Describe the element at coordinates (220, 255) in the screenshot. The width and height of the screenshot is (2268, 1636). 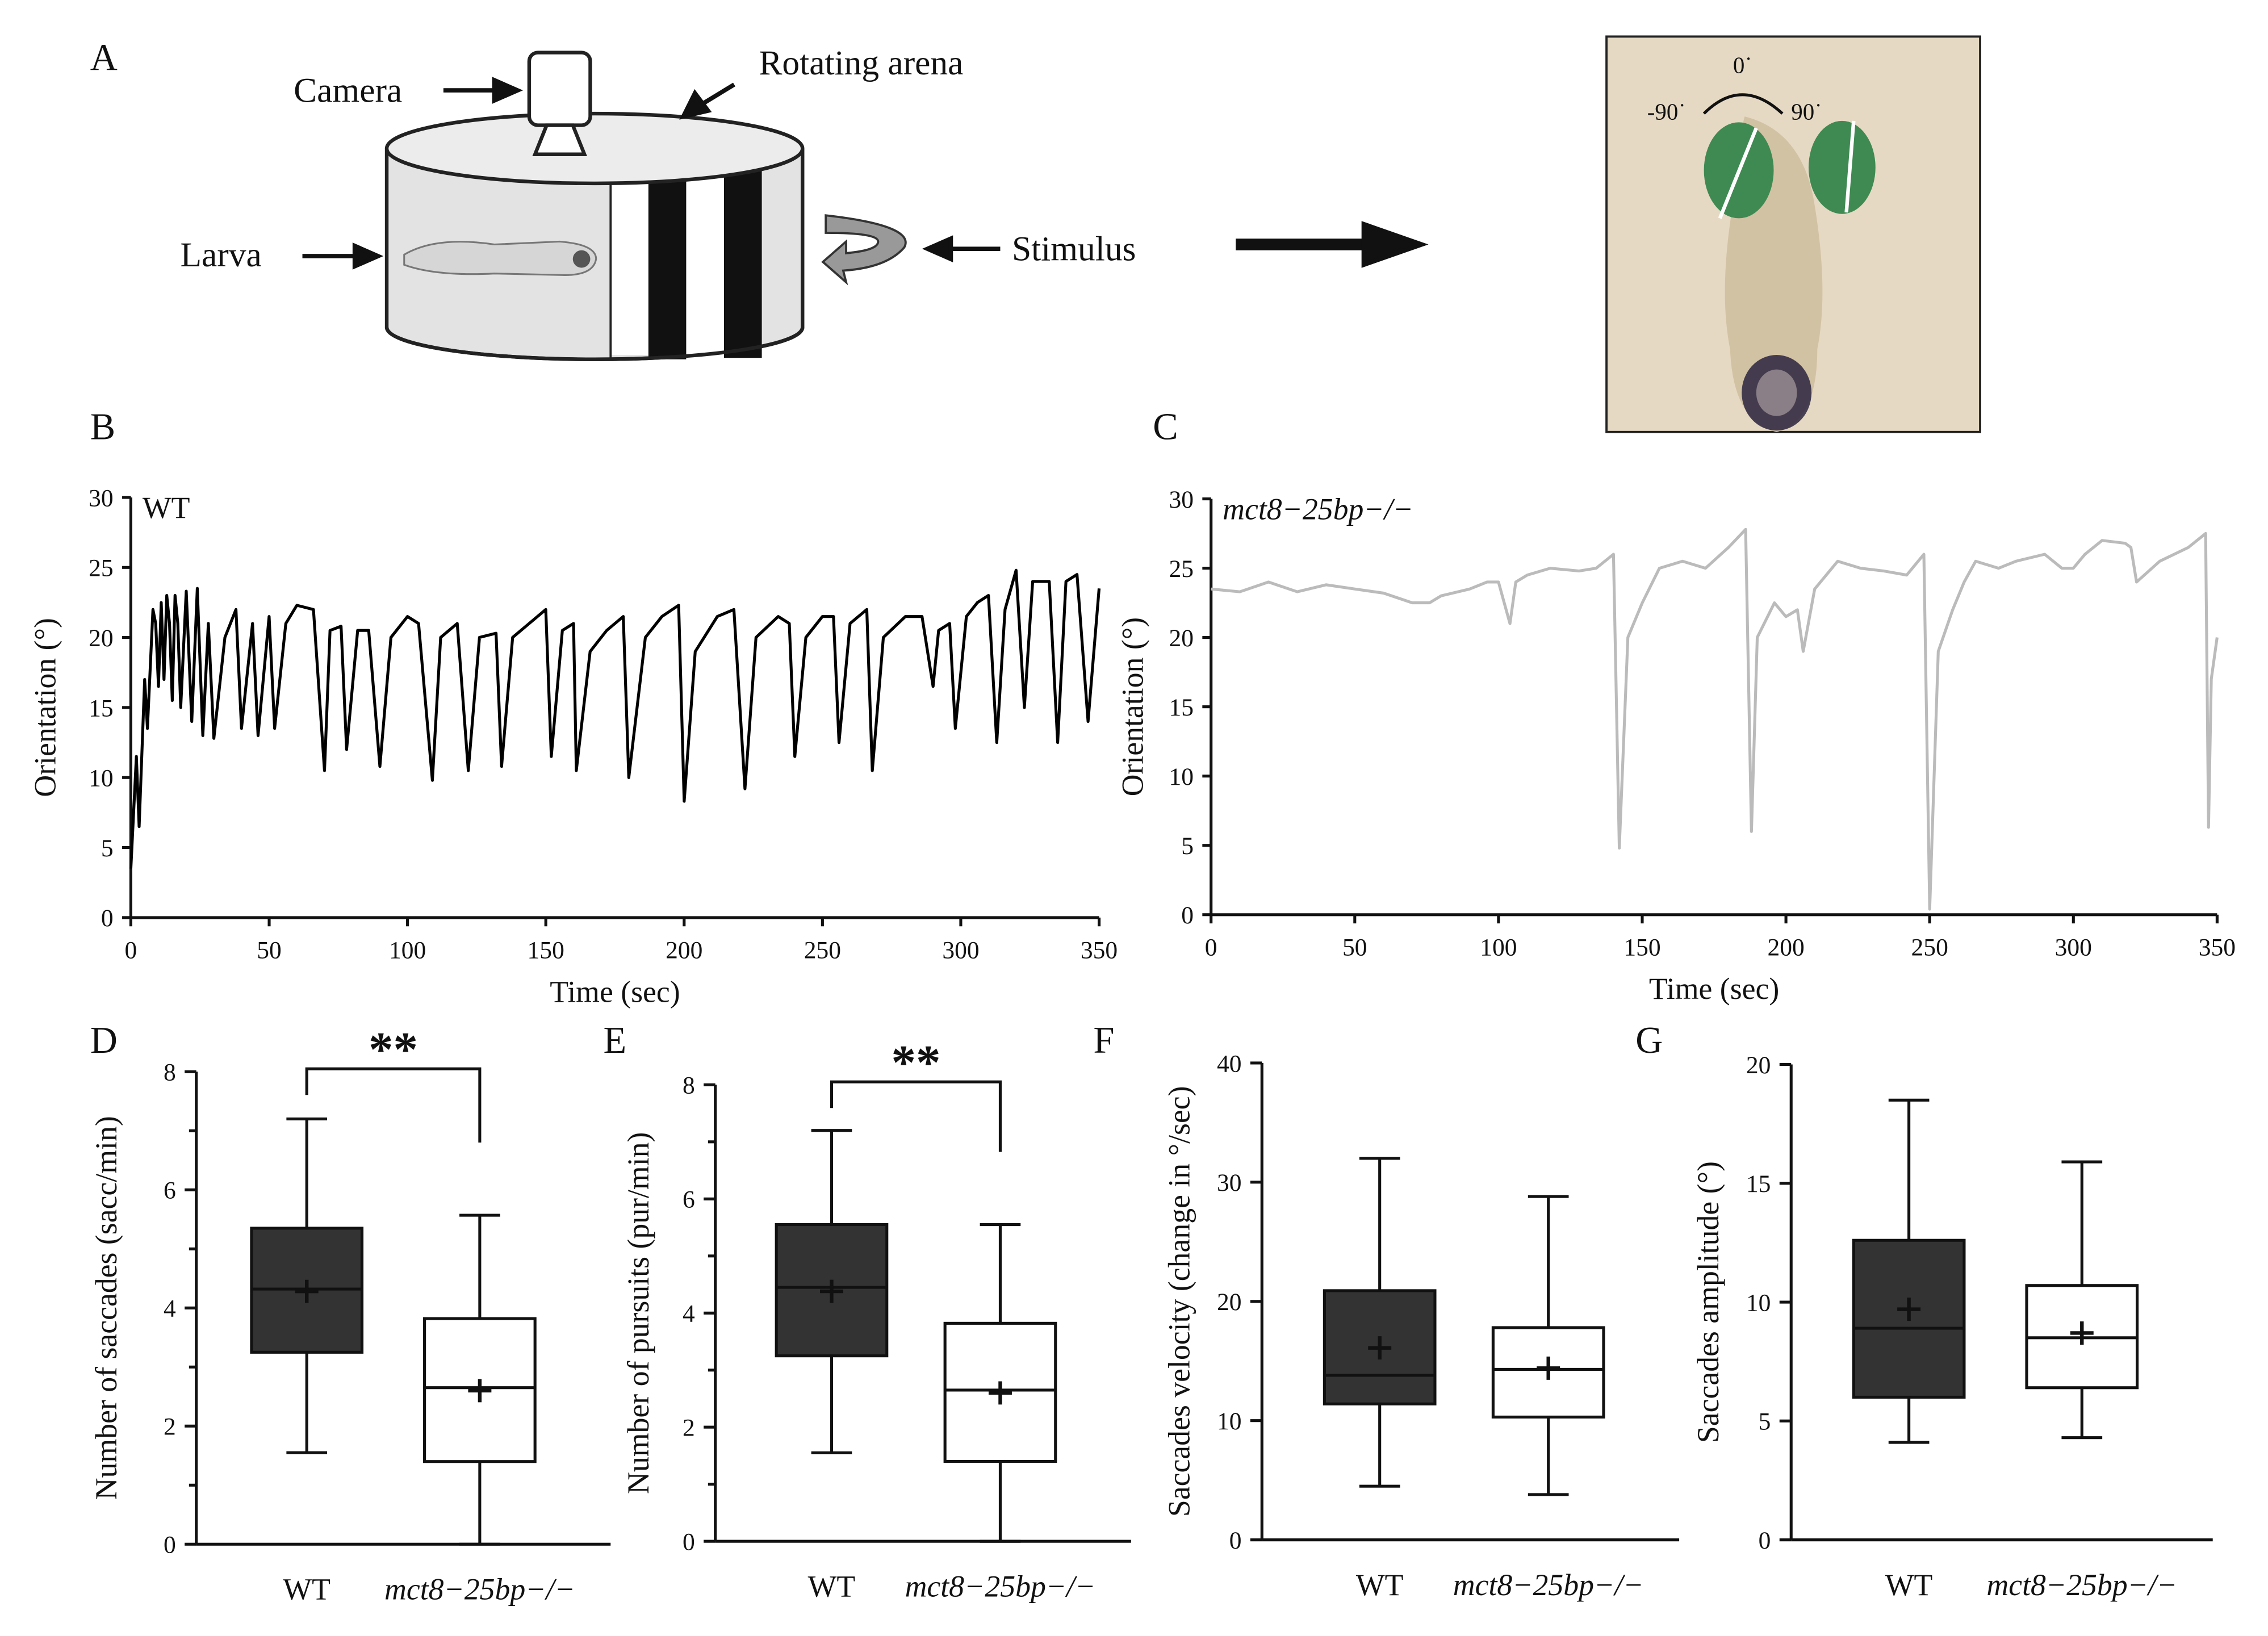
I see `label: Larva` at that location.